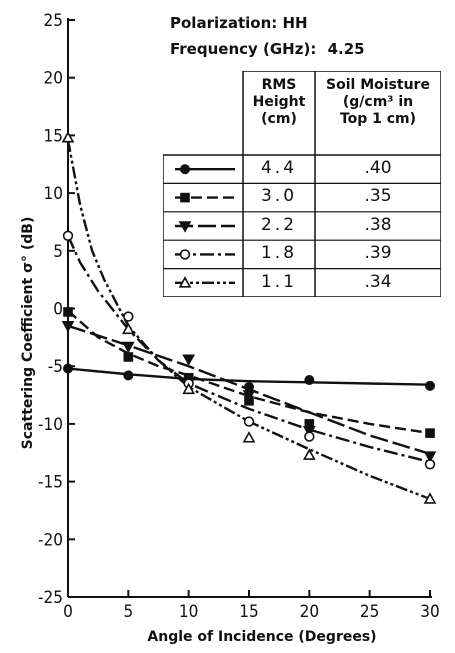  Describe the element at coordinates (50, 598) in the screenshot. I see `y-tick-label: -25` at that location.